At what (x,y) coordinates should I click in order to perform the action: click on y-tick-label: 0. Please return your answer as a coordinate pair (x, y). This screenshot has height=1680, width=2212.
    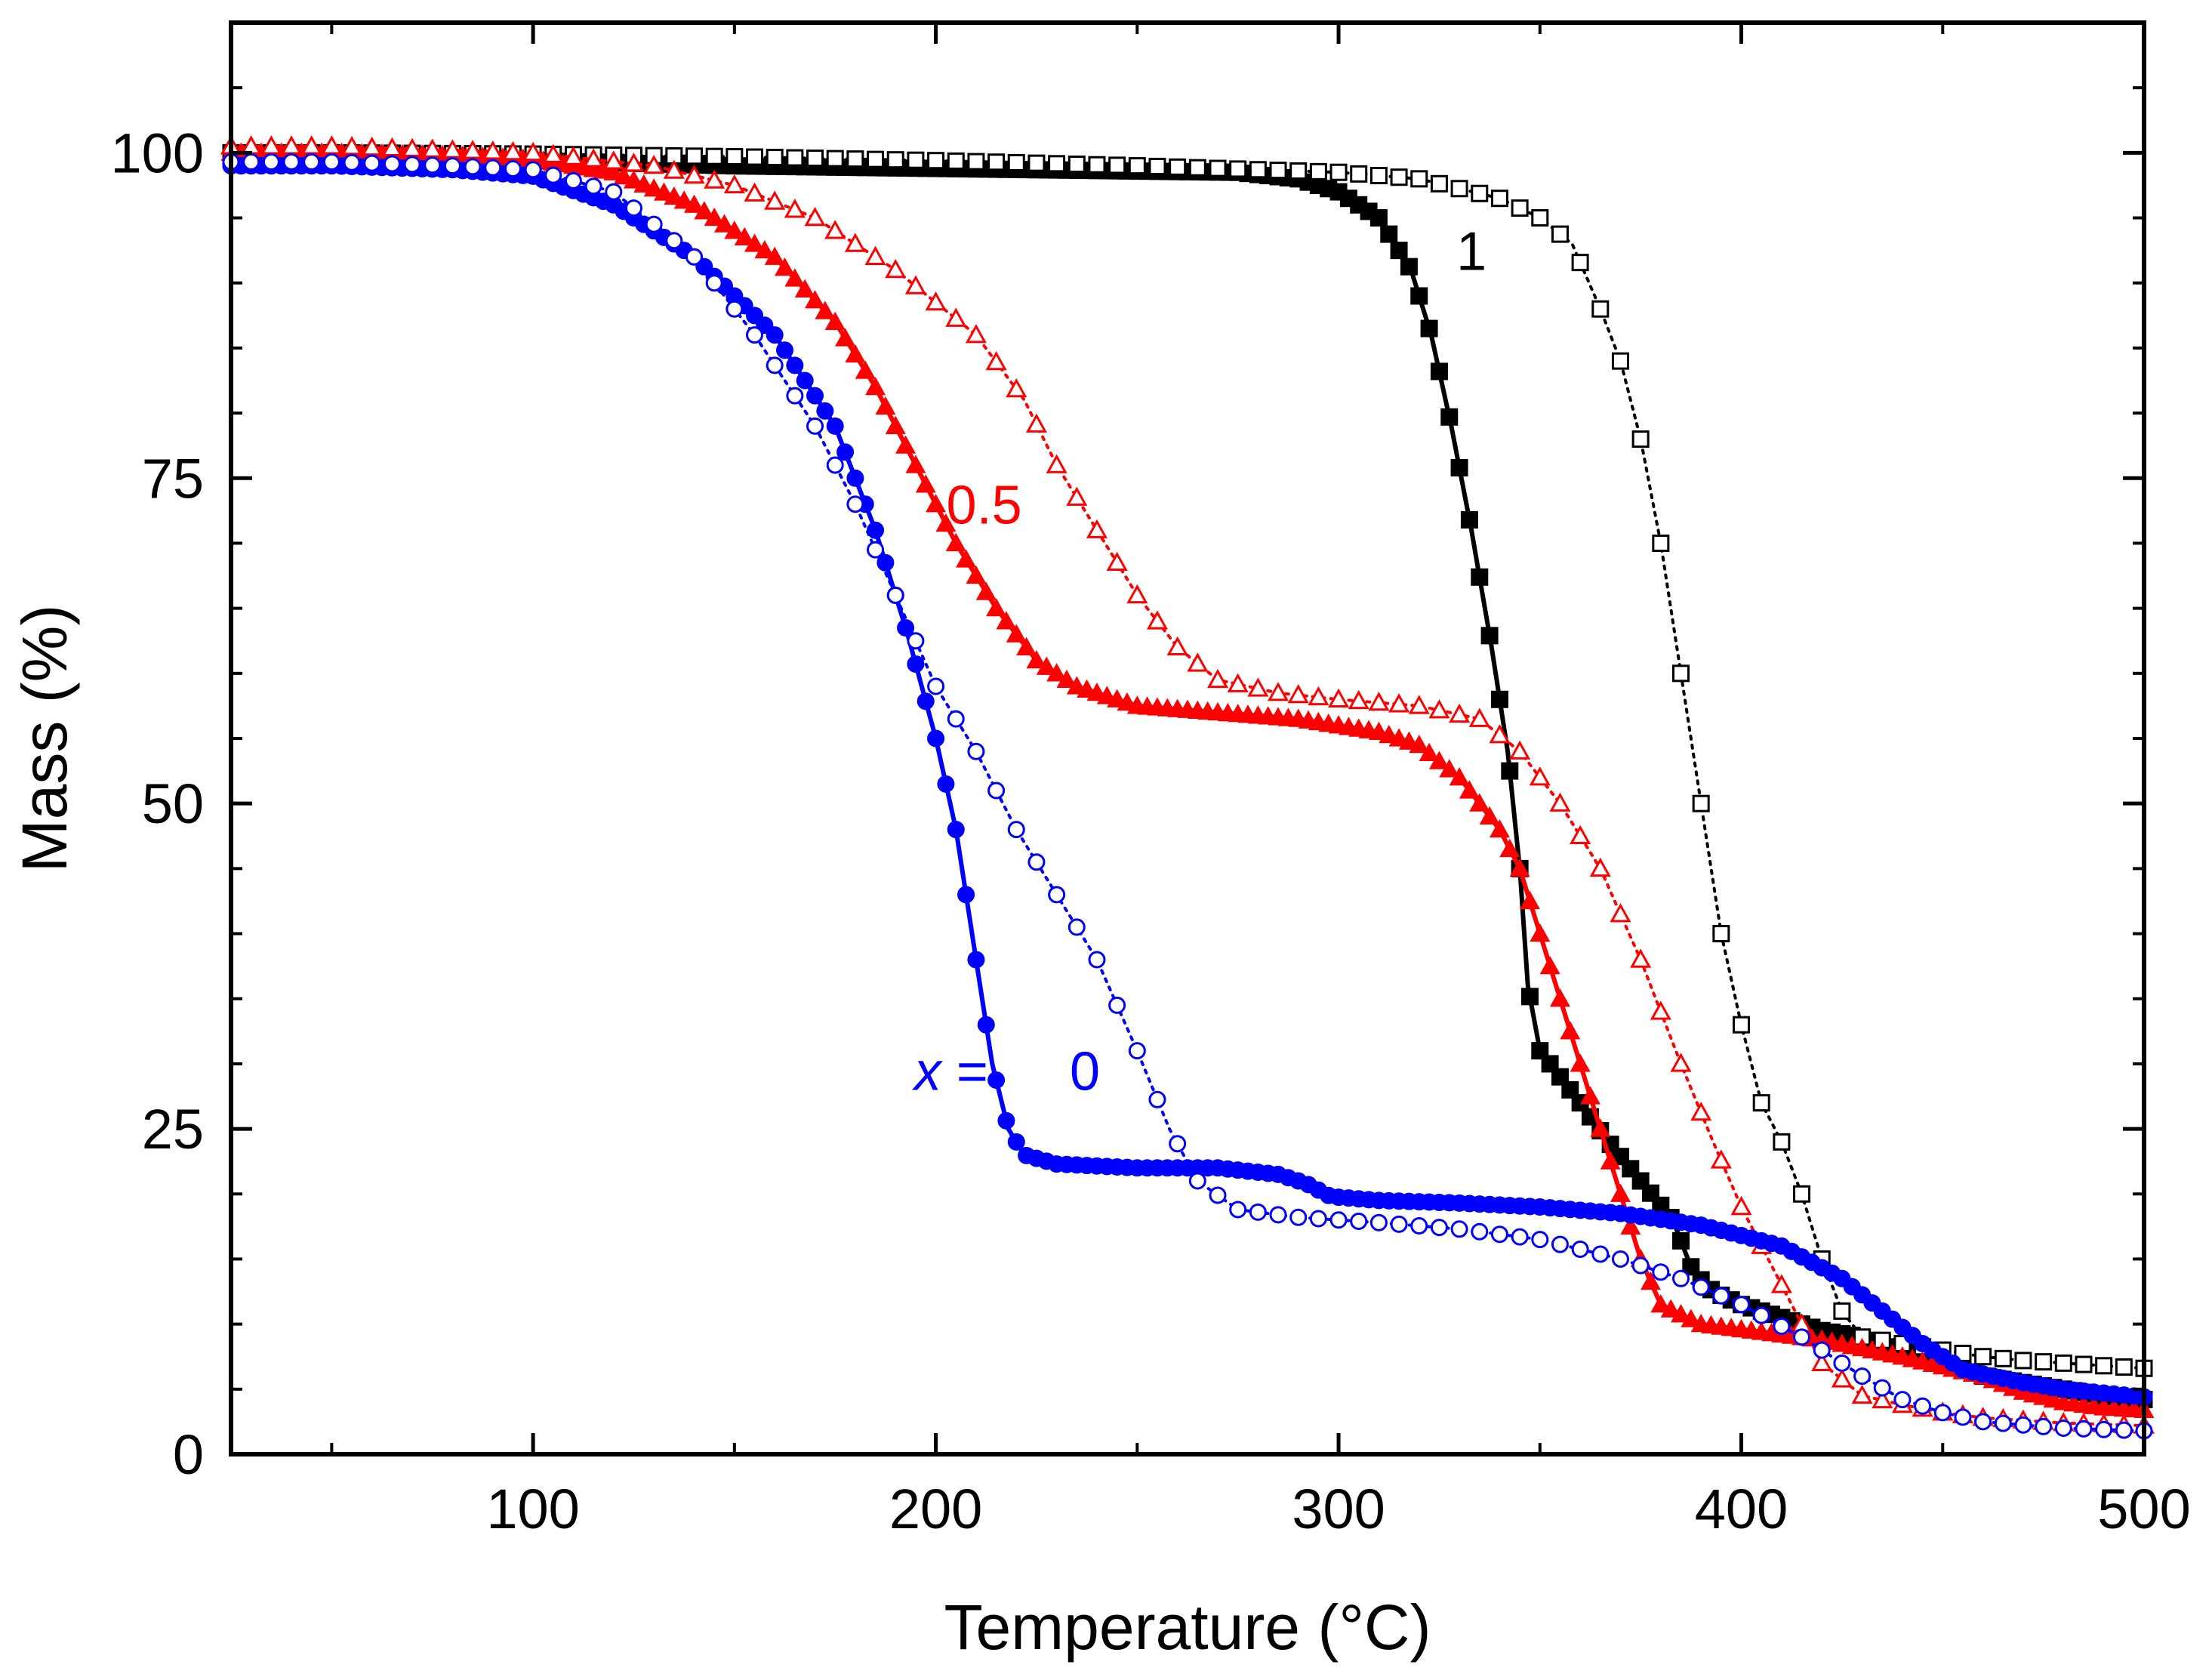
    Looking at the image, I should click on (188, 1454).